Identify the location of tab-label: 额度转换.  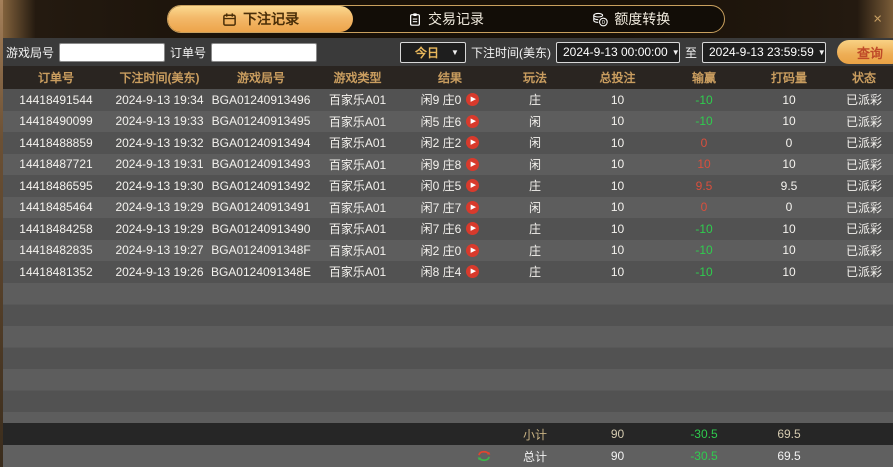
(642, 19).